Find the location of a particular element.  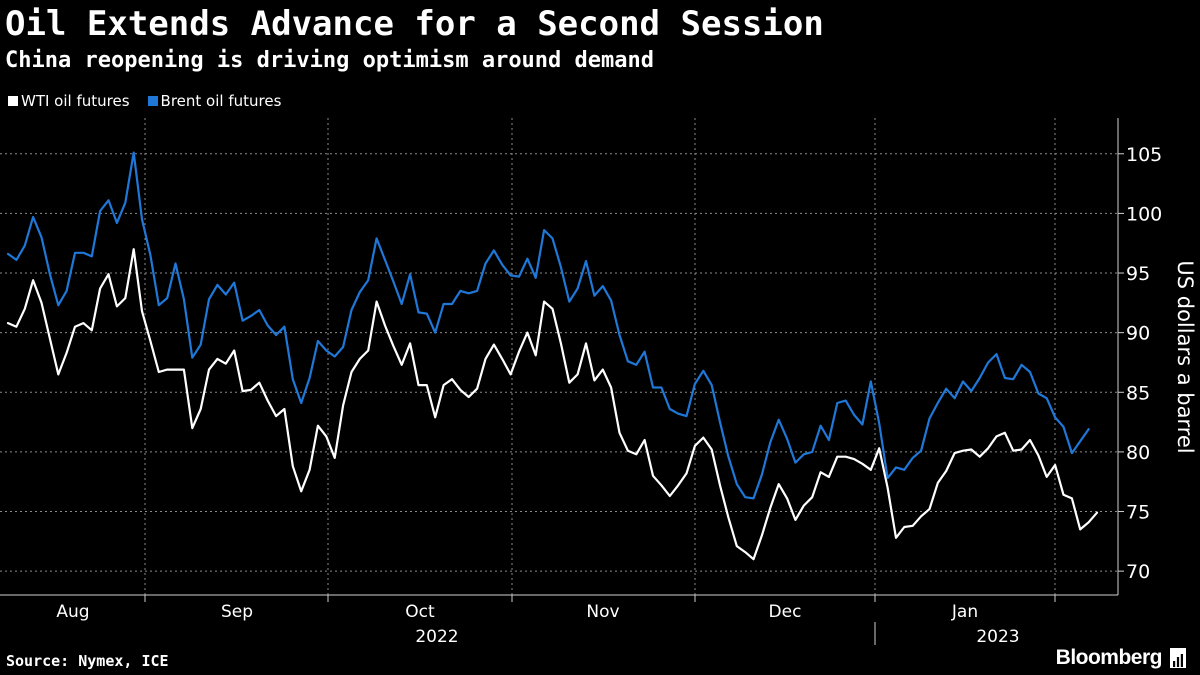

x-tick-label: Oct is located at coordinates (420, 612).